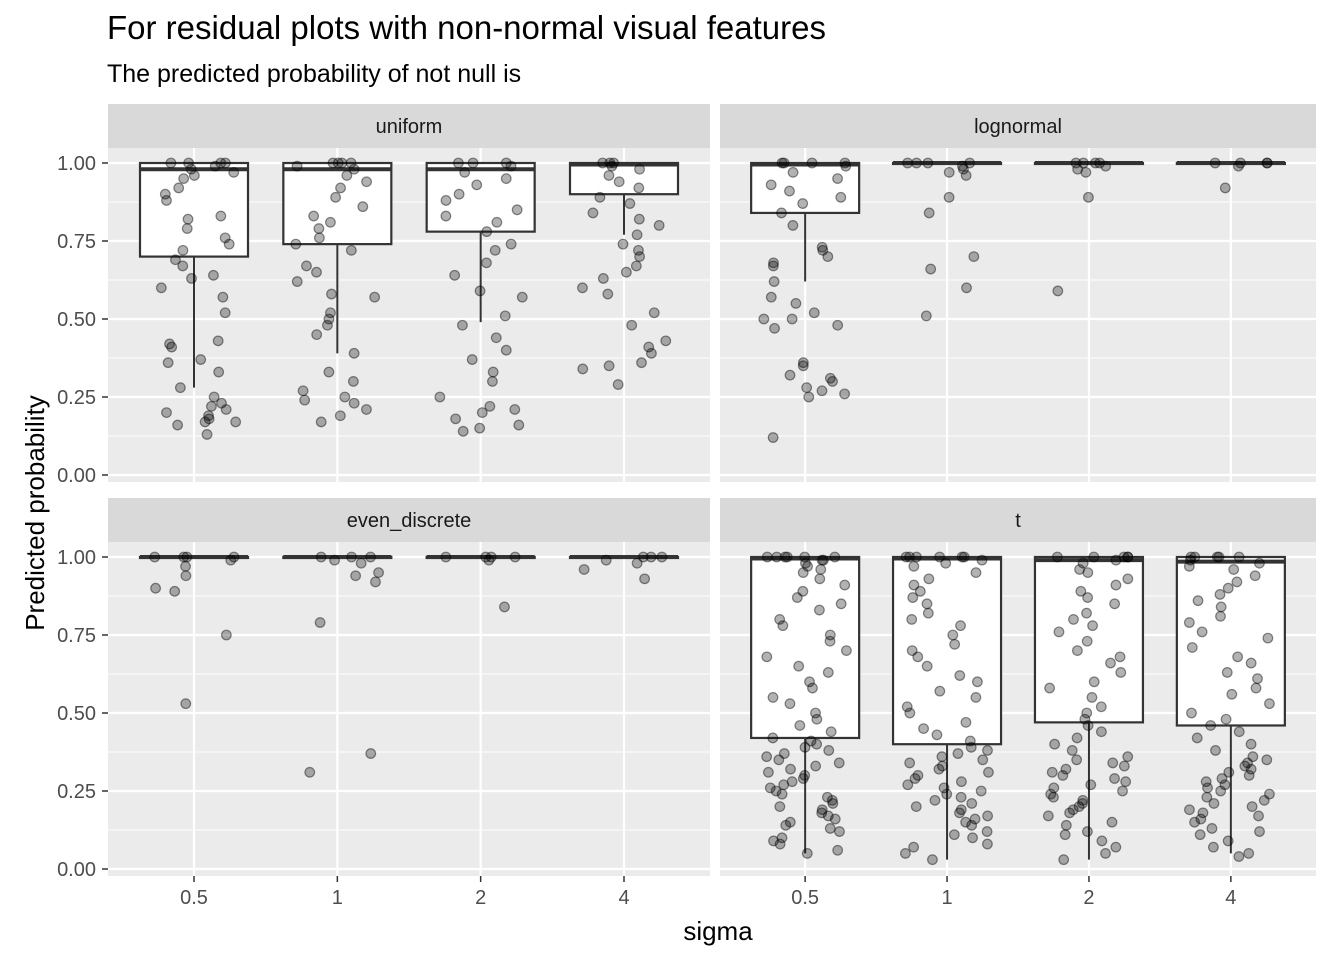 This screenshot has height=960, width=1344. I want to click on boxplot-0.5, so click(805, 704).